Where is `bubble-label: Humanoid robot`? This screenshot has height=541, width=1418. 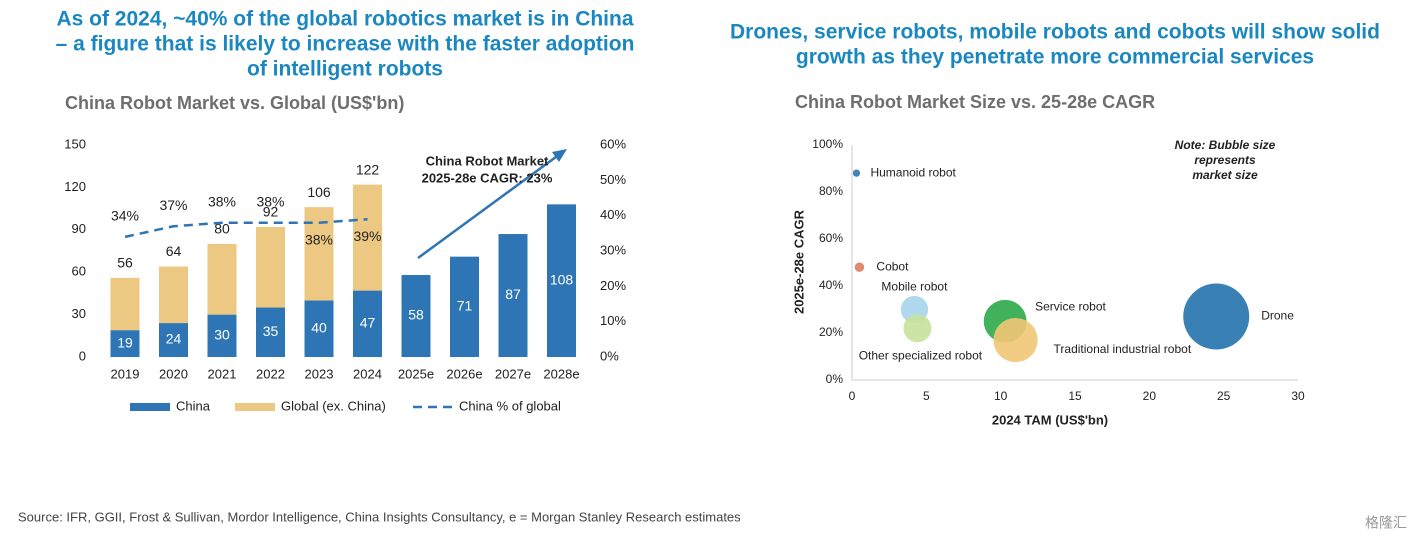
bubble-label: Humanoid robot is located at coordinates (913, 172).